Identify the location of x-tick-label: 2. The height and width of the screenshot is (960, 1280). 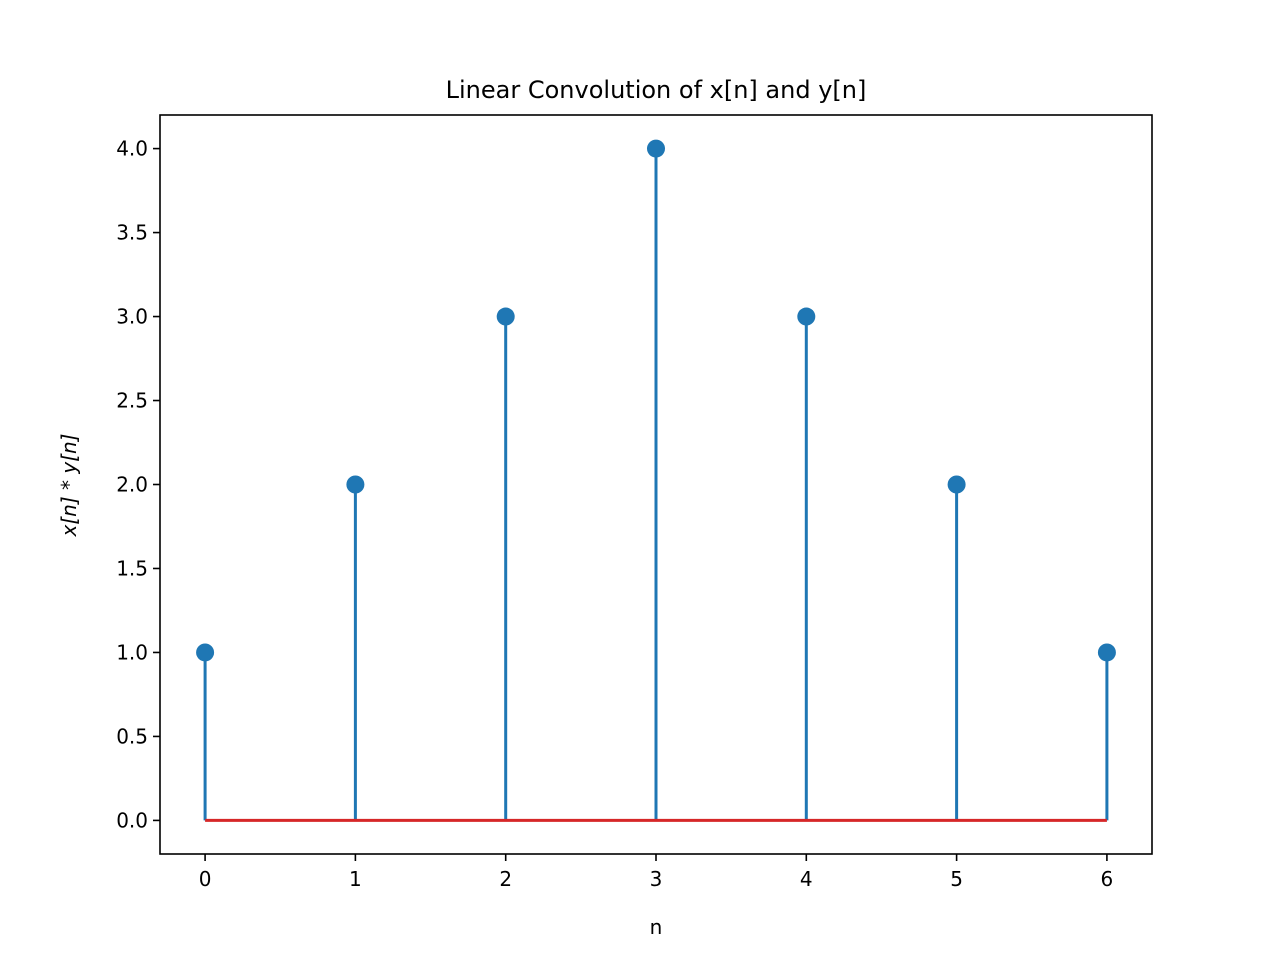
(505, 879).